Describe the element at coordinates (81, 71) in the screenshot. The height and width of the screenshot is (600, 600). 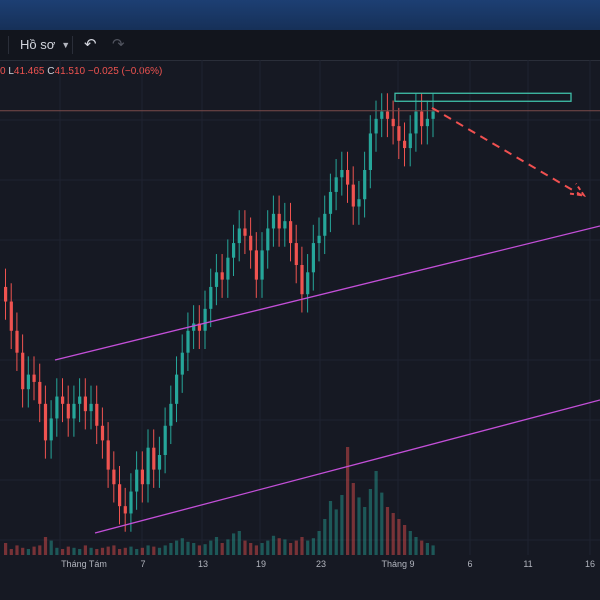
I see `ohlc-legend: 0 L41.465 C41.510 −0.025 (−0.06%)` at that location.